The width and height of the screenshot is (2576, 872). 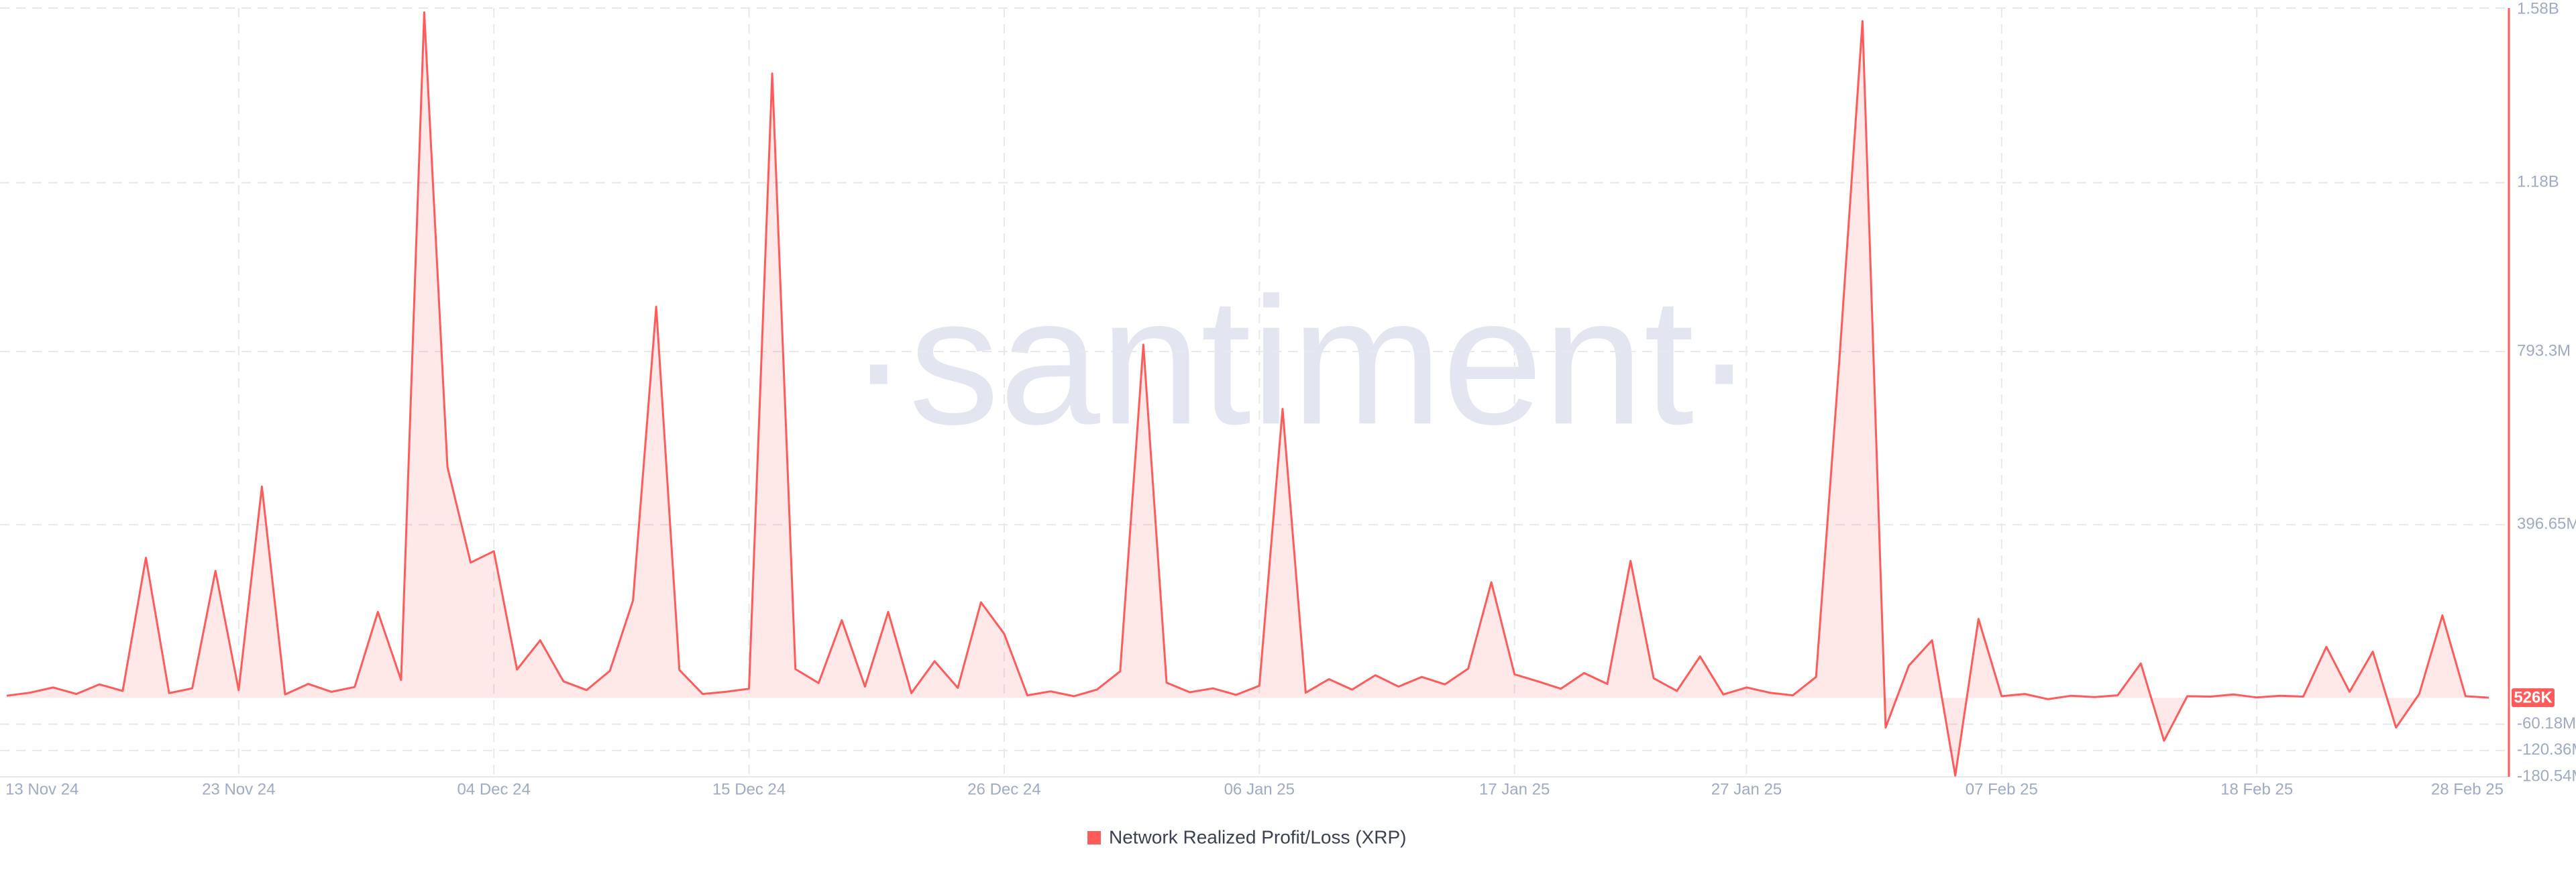 I want to click on y-tick-label: -60.18M, so click(x=2546, y=723).